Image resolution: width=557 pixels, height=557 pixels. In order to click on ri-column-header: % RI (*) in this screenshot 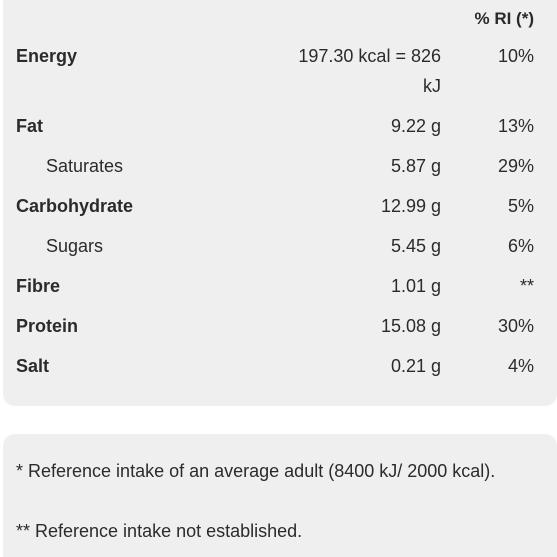, I will do `click(504, 18)`.